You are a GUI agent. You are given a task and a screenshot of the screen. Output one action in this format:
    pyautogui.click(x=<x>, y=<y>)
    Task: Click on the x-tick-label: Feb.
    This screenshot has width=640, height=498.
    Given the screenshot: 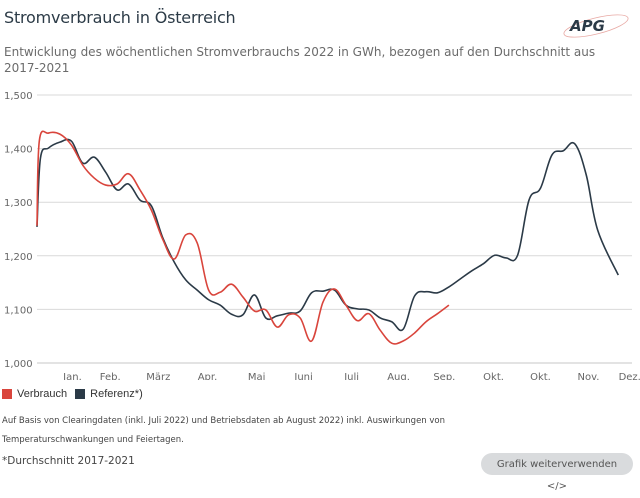 What is the action you would take?
    pyautogui.click(x=110, y=376)
    